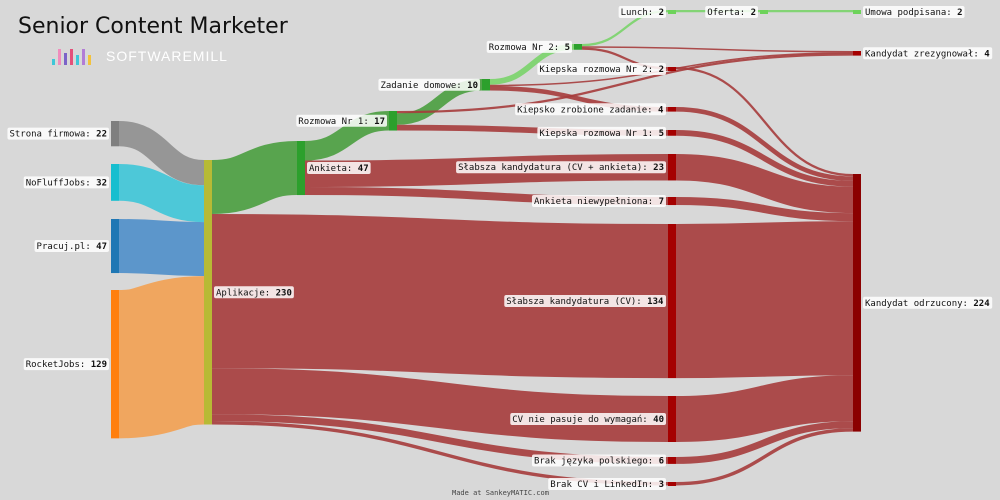  Describe the element at coordinates (672, 167) in the screenshot. I see `node-slabsza_ca` at that location.